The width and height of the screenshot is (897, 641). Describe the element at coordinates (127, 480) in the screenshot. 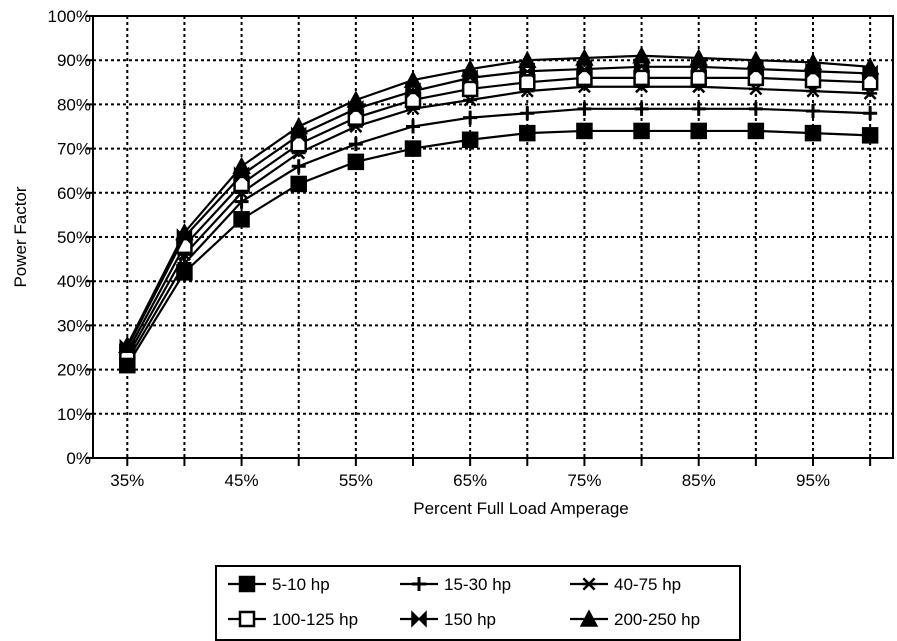

I see `x-tick-label: 35%` at that location.